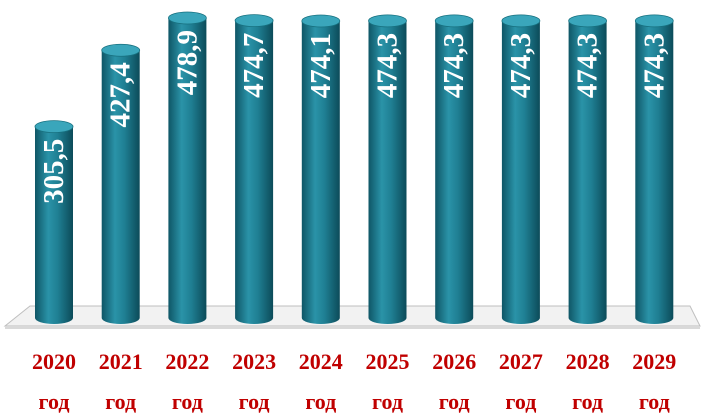  What do you see at coordinates (54, 381) in the screenshot?
I see `x-tick-label: 2020 год` at bounding box center [54, 381].